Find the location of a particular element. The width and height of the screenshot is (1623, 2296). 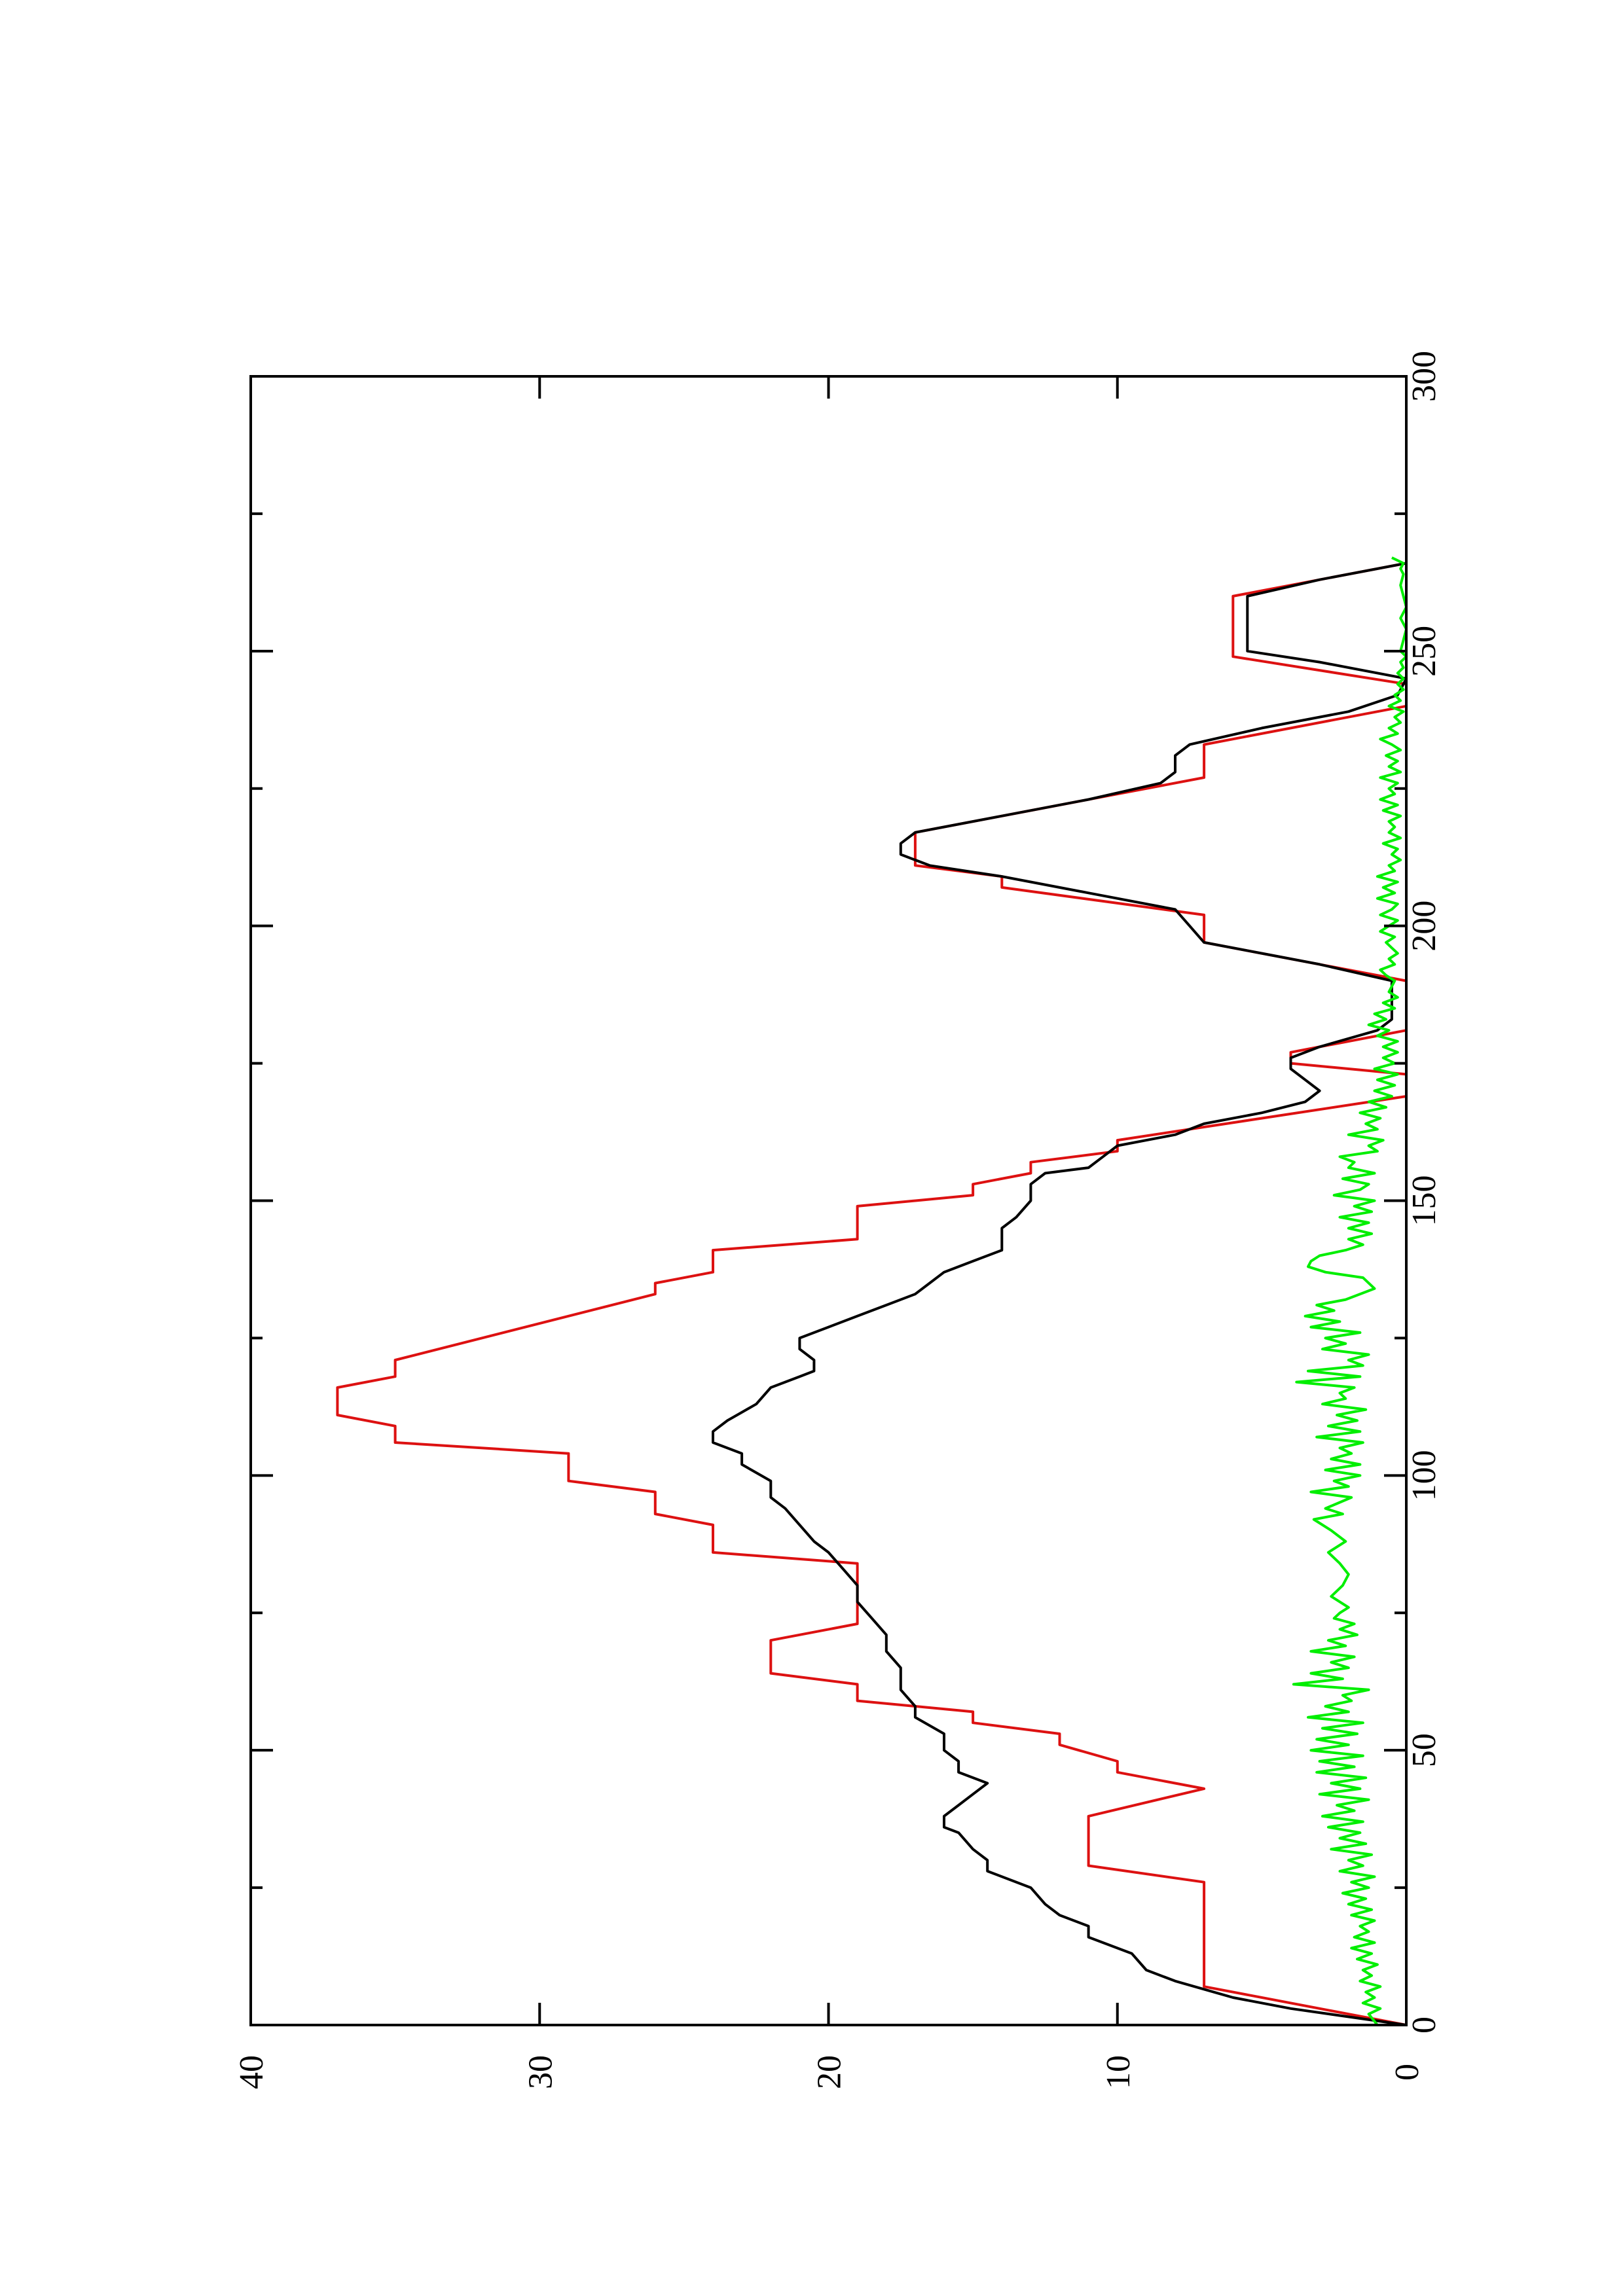

x-tick-label: 250 is located at coordinates (1424, 651).